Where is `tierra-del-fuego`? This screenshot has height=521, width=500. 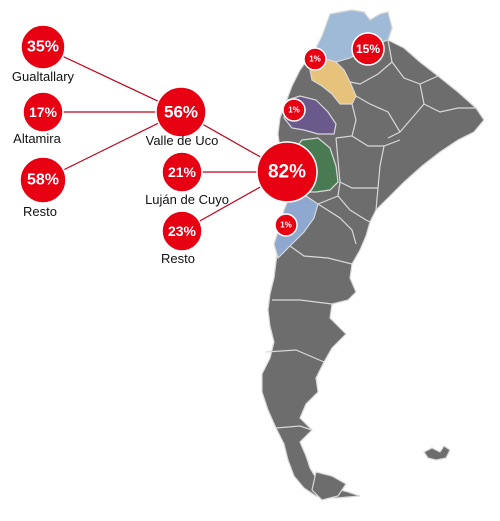 tierra-del-fuego is located at coordinates (329, 486).